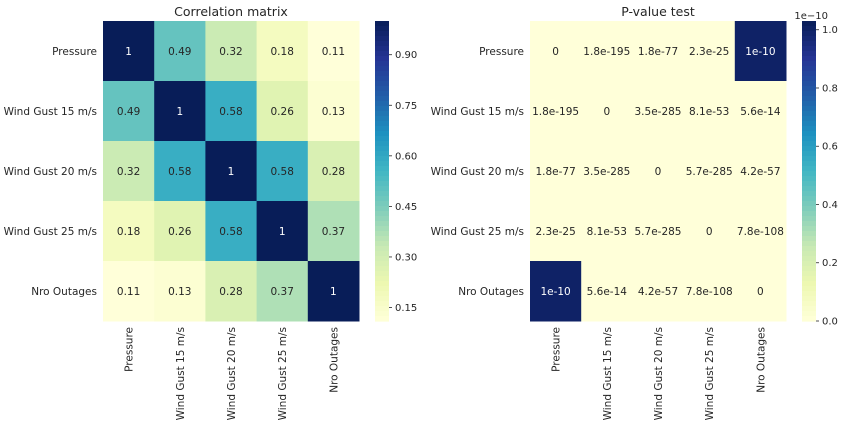 This screenshot has width=846, height=424. What do you see at coordinates (830, 263) in the screenshot?
I see `colorbar-1-tick-label: 0.2` at bounding box center [830, 263].